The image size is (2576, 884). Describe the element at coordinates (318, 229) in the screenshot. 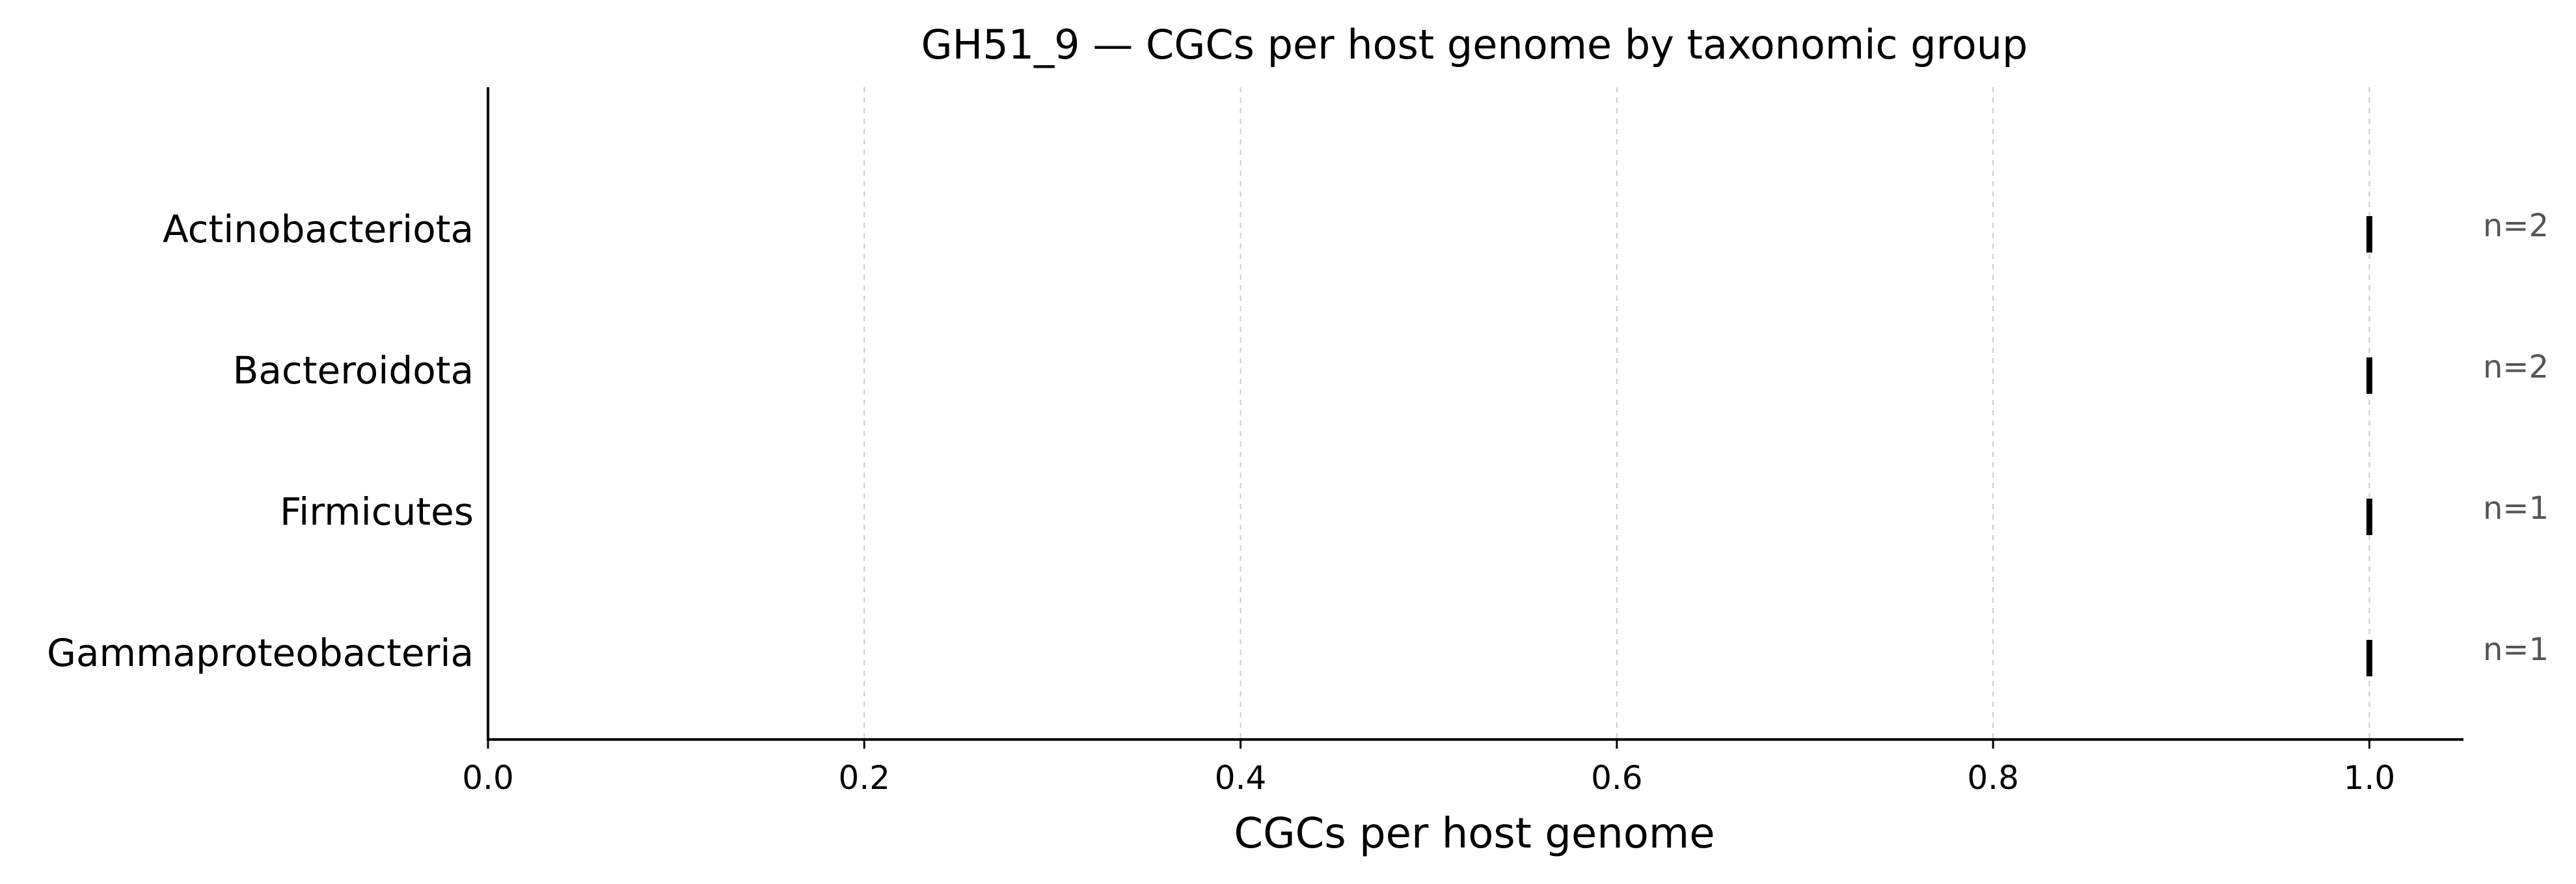

I see `category-label: Actinobacteriota` at that location.